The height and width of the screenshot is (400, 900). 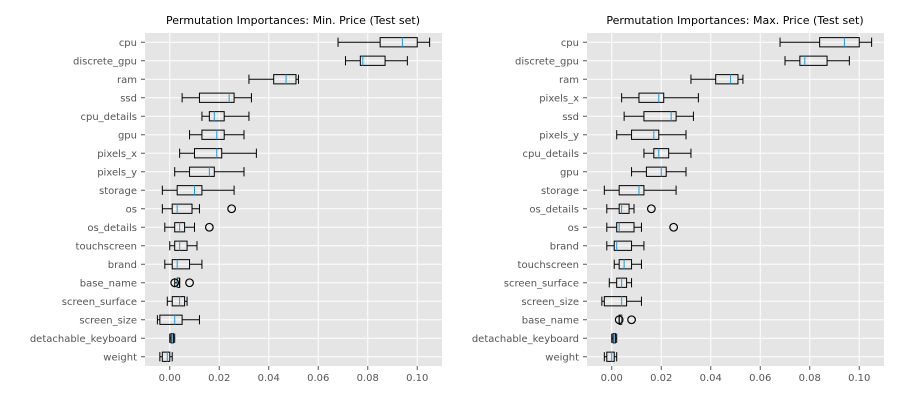 I want to click on box-screen_surface, so click(x=178, y=301).